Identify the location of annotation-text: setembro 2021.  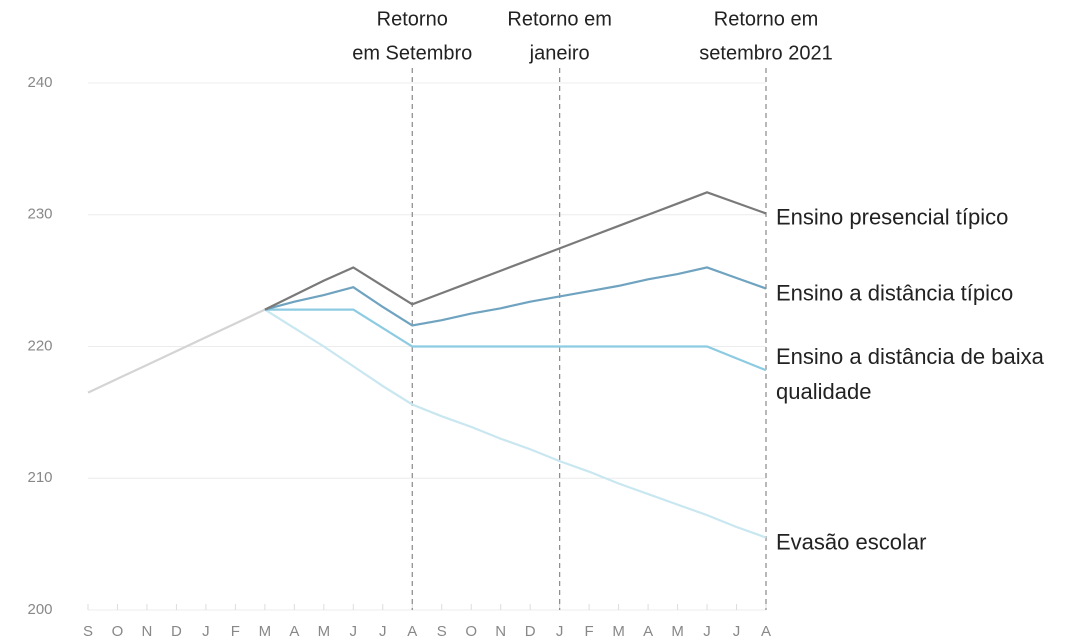
(765, 53).